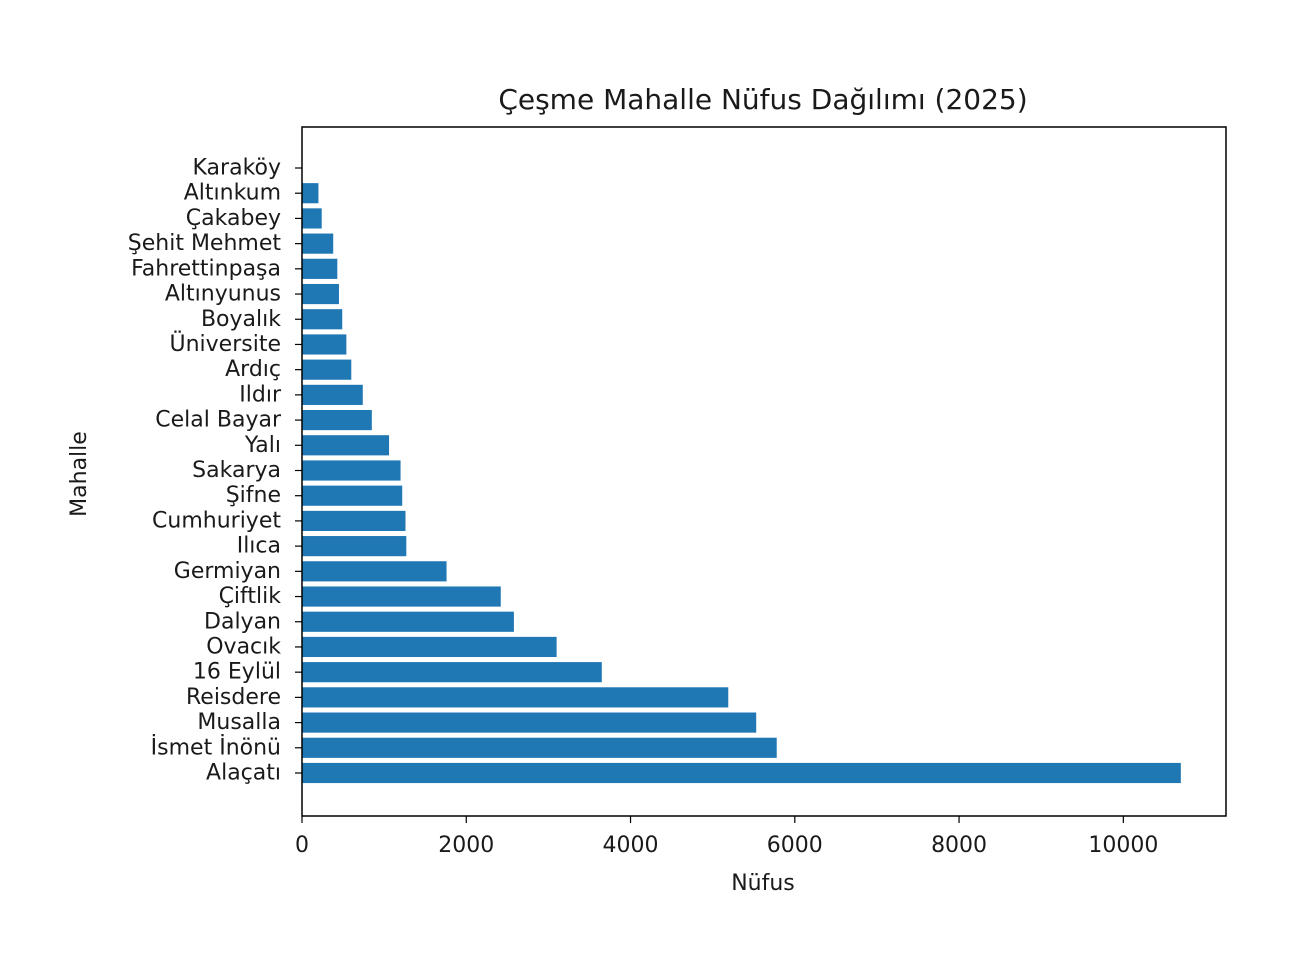  What do you see at coordinates (237, 168) in the screenshot?
I see `y-tick-label: Karaköy` at bounding box center [237, 168].